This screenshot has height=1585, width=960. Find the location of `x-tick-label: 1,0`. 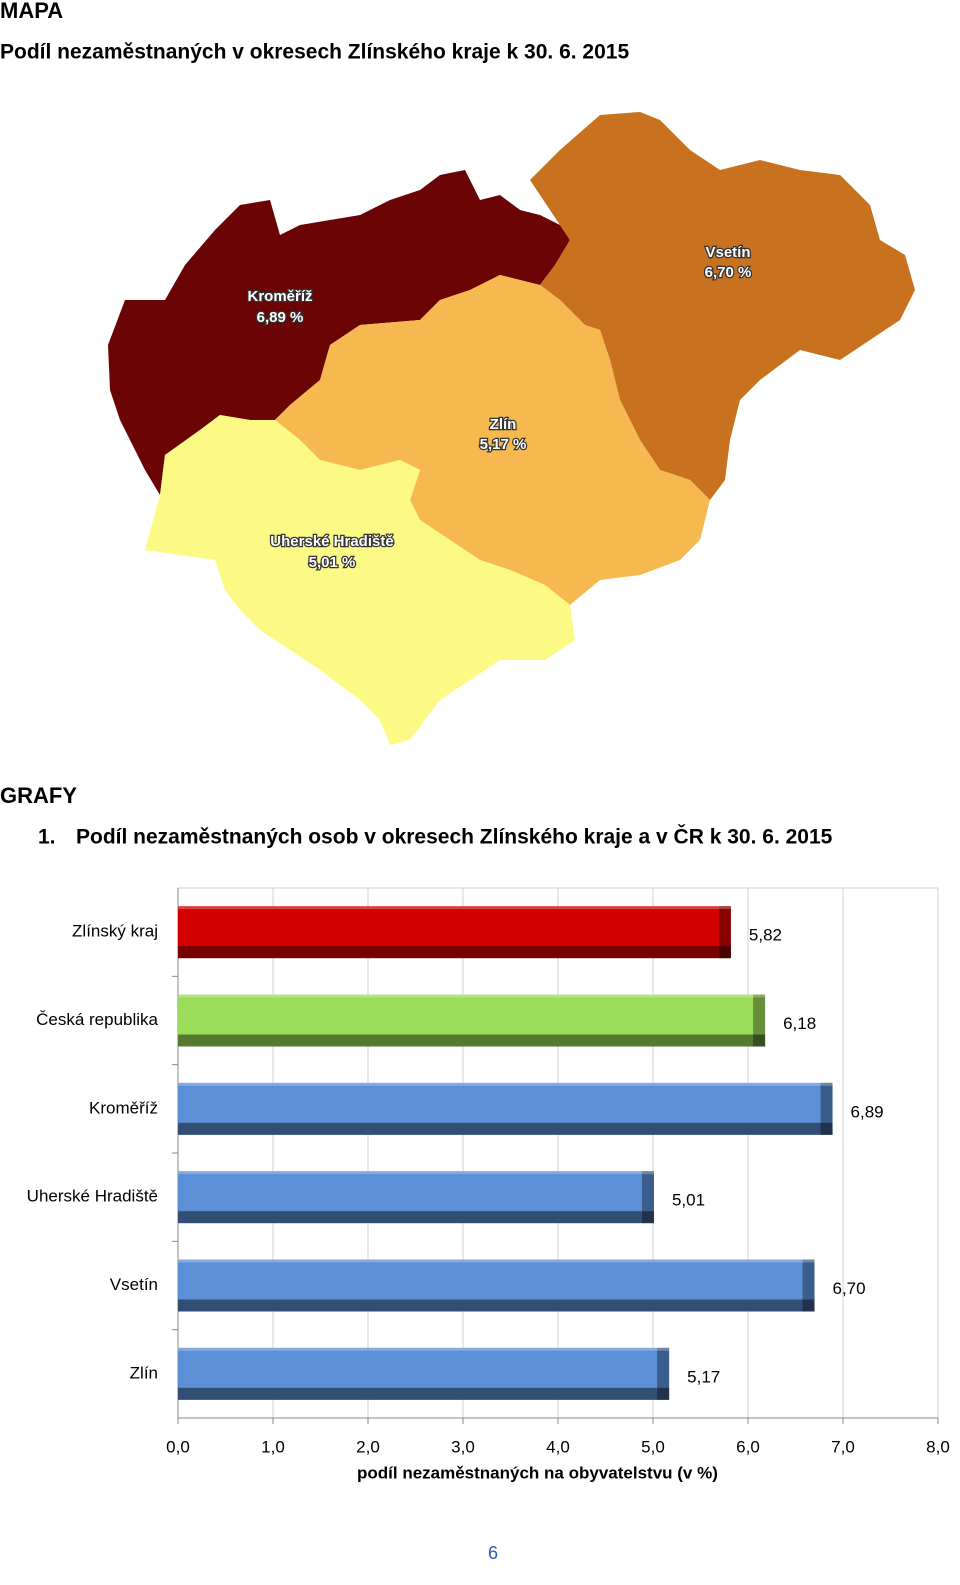

x-tick-label: 1,0 is located at coordinates (273, 1446).